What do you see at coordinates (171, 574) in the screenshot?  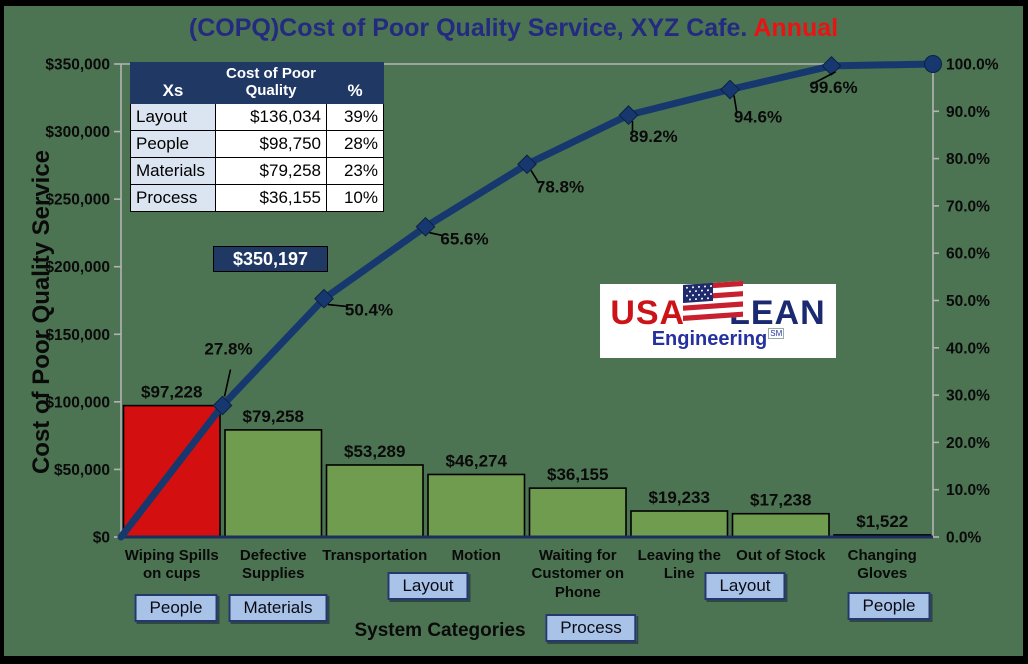 I see `x-tick-label-line: on cups` at bounding box center [171, 574].